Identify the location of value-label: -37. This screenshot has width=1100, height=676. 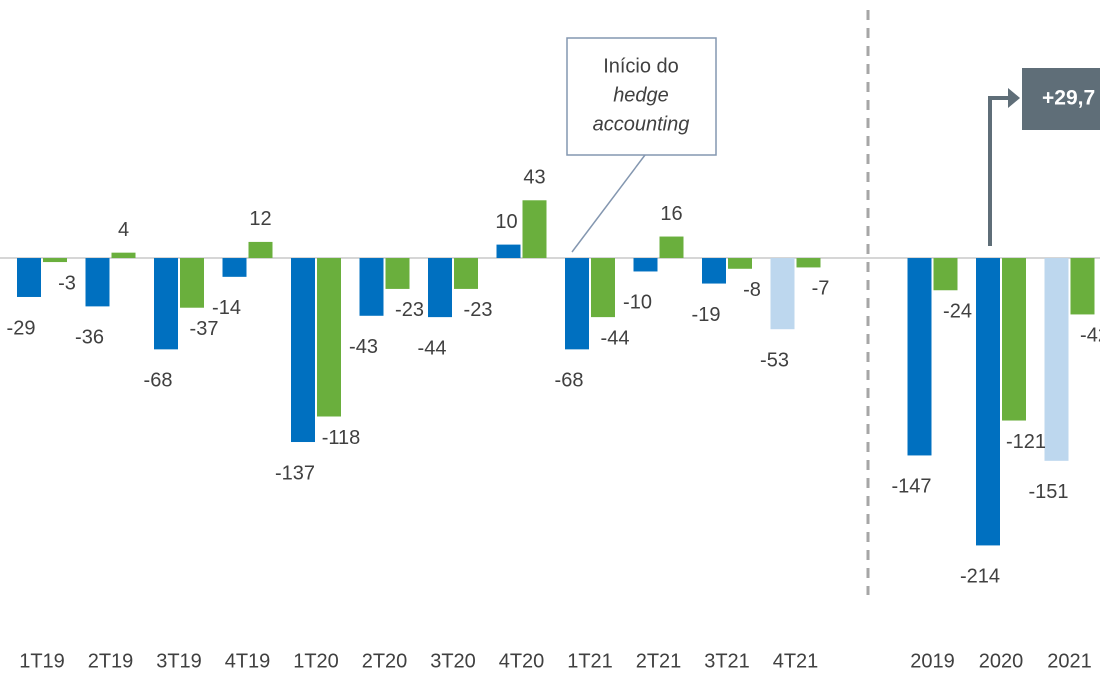
(204, 329).